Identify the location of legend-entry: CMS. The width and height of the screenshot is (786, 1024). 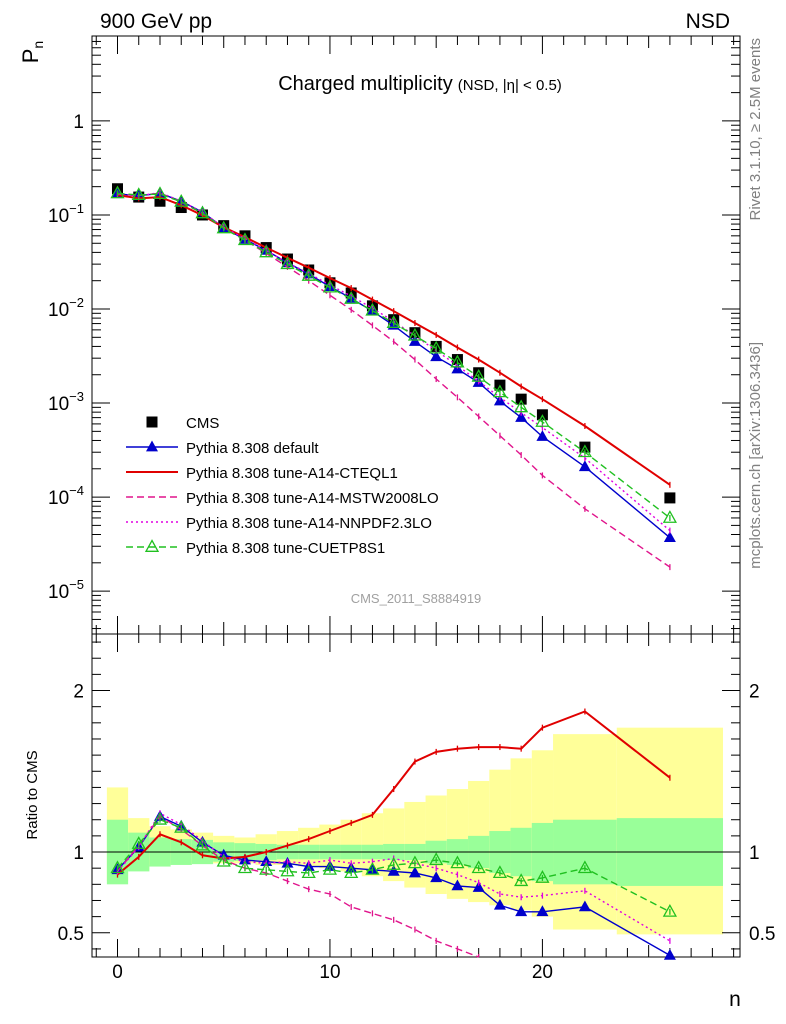
(182, 423).